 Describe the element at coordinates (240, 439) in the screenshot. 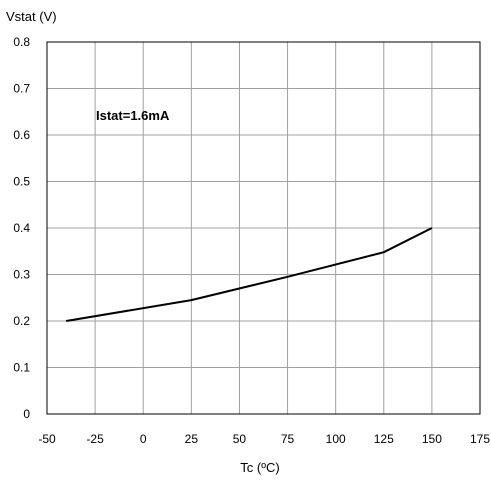

I see `x-tick-label: 50` at that location.